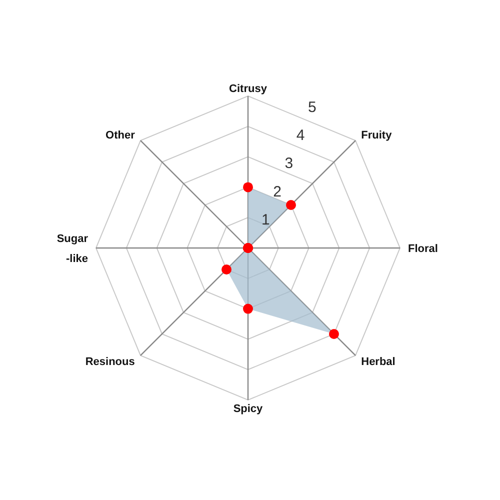 The image size is (500, 500). Describe the element at coordinates (289, 163) in the screenshot. I see `y-tick-label: 3` at that location.